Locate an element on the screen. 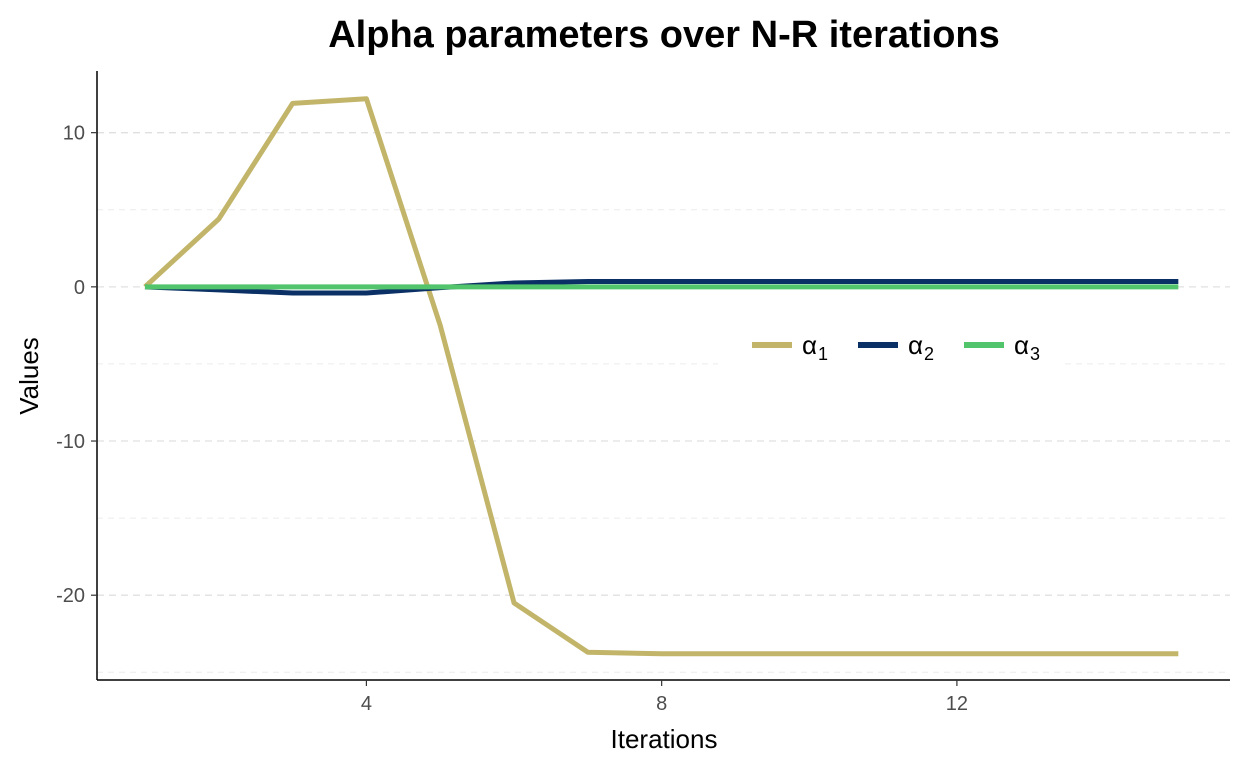  legend-label: α2 is located at coordinates (921, 347).